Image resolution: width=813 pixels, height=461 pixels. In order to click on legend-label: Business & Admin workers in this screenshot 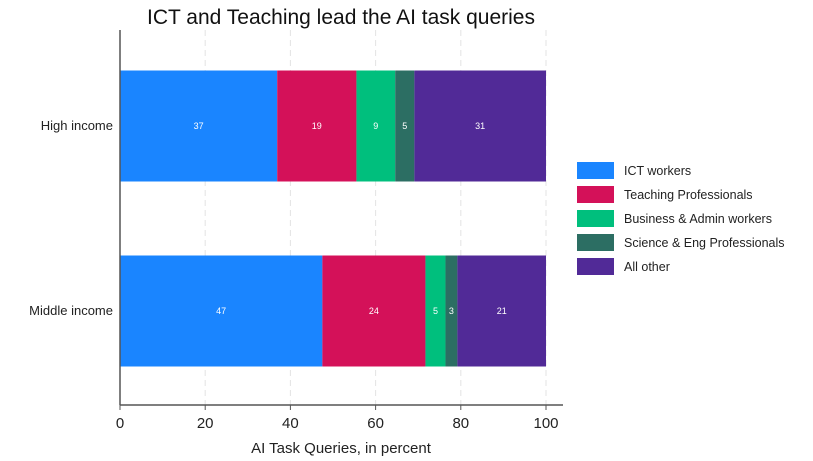, I will do `click(698, 219)`.